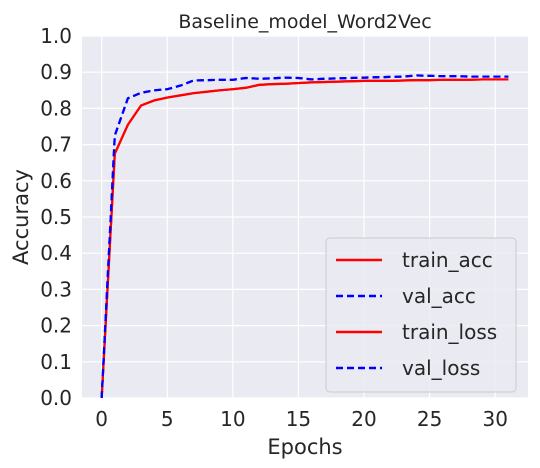 The image size is (540, 468). What do you see at coordinates (167, 419) in the screenshot?
I see `x-tick-label: 5` at bounding box center [167, 419].